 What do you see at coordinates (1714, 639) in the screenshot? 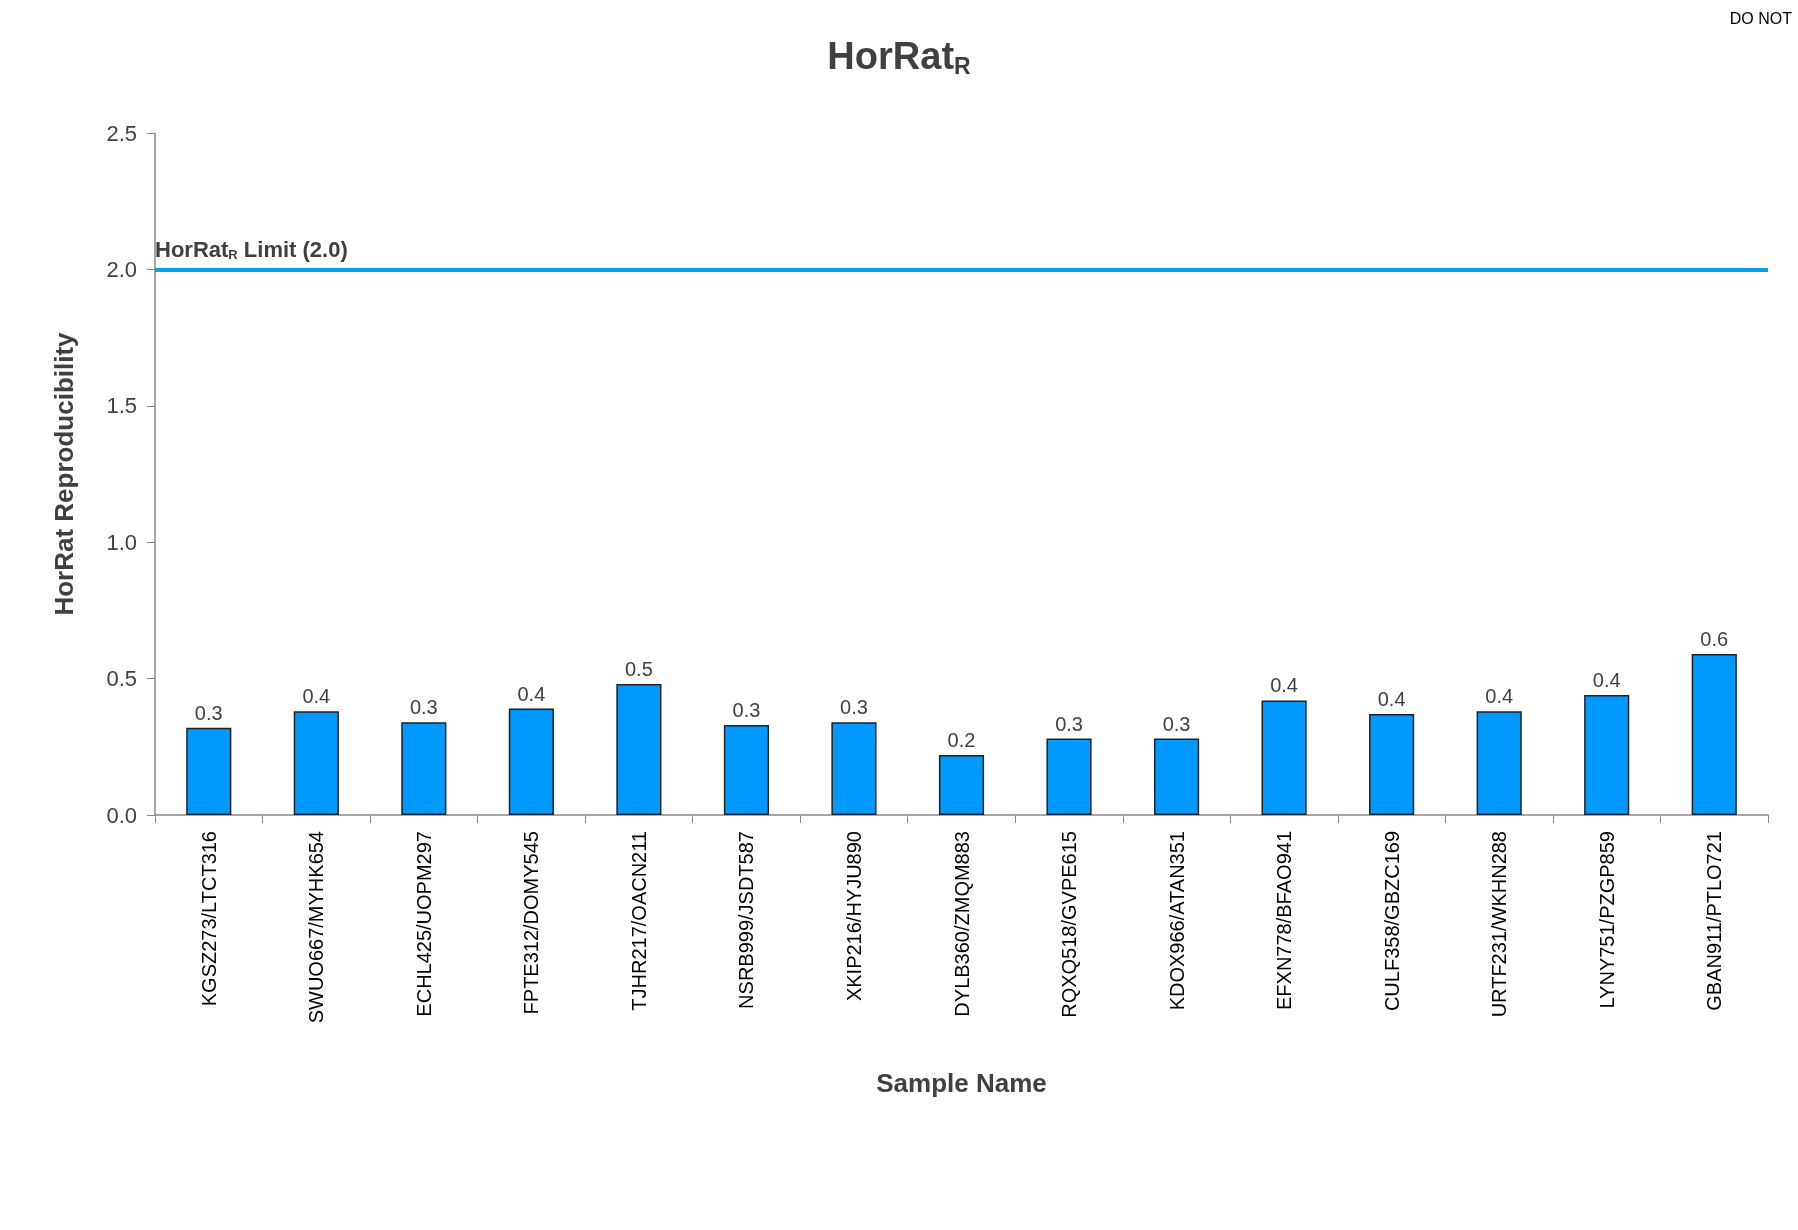
I see `data-label: 0.6` at bounding box center [1714, 639].